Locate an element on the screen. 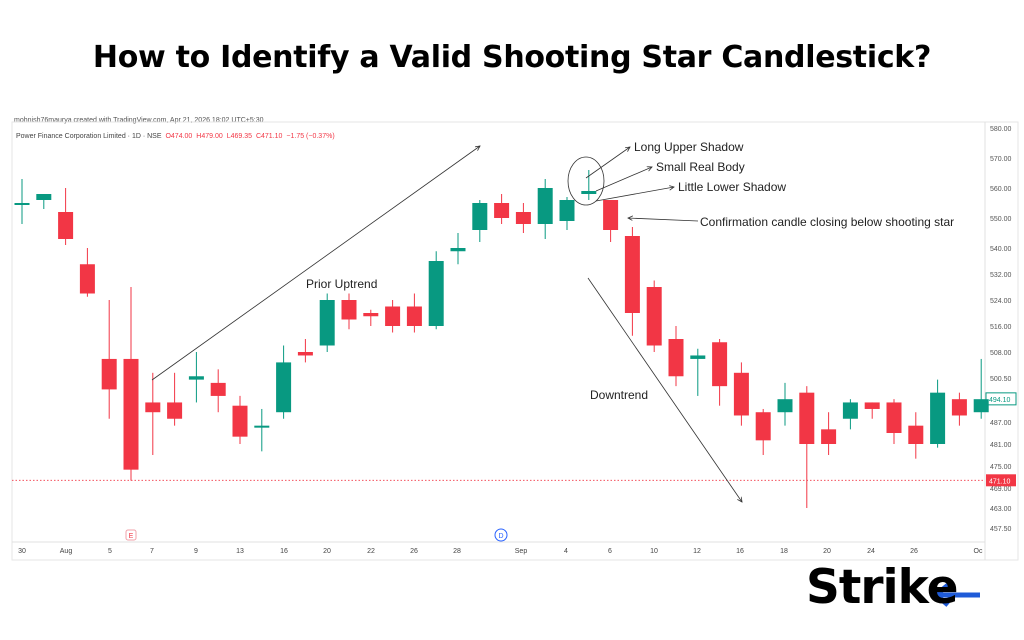 Image resolution: width=1024 pixels, height=640 pixels. last-close-tag is located at coordinates (1001, 480).